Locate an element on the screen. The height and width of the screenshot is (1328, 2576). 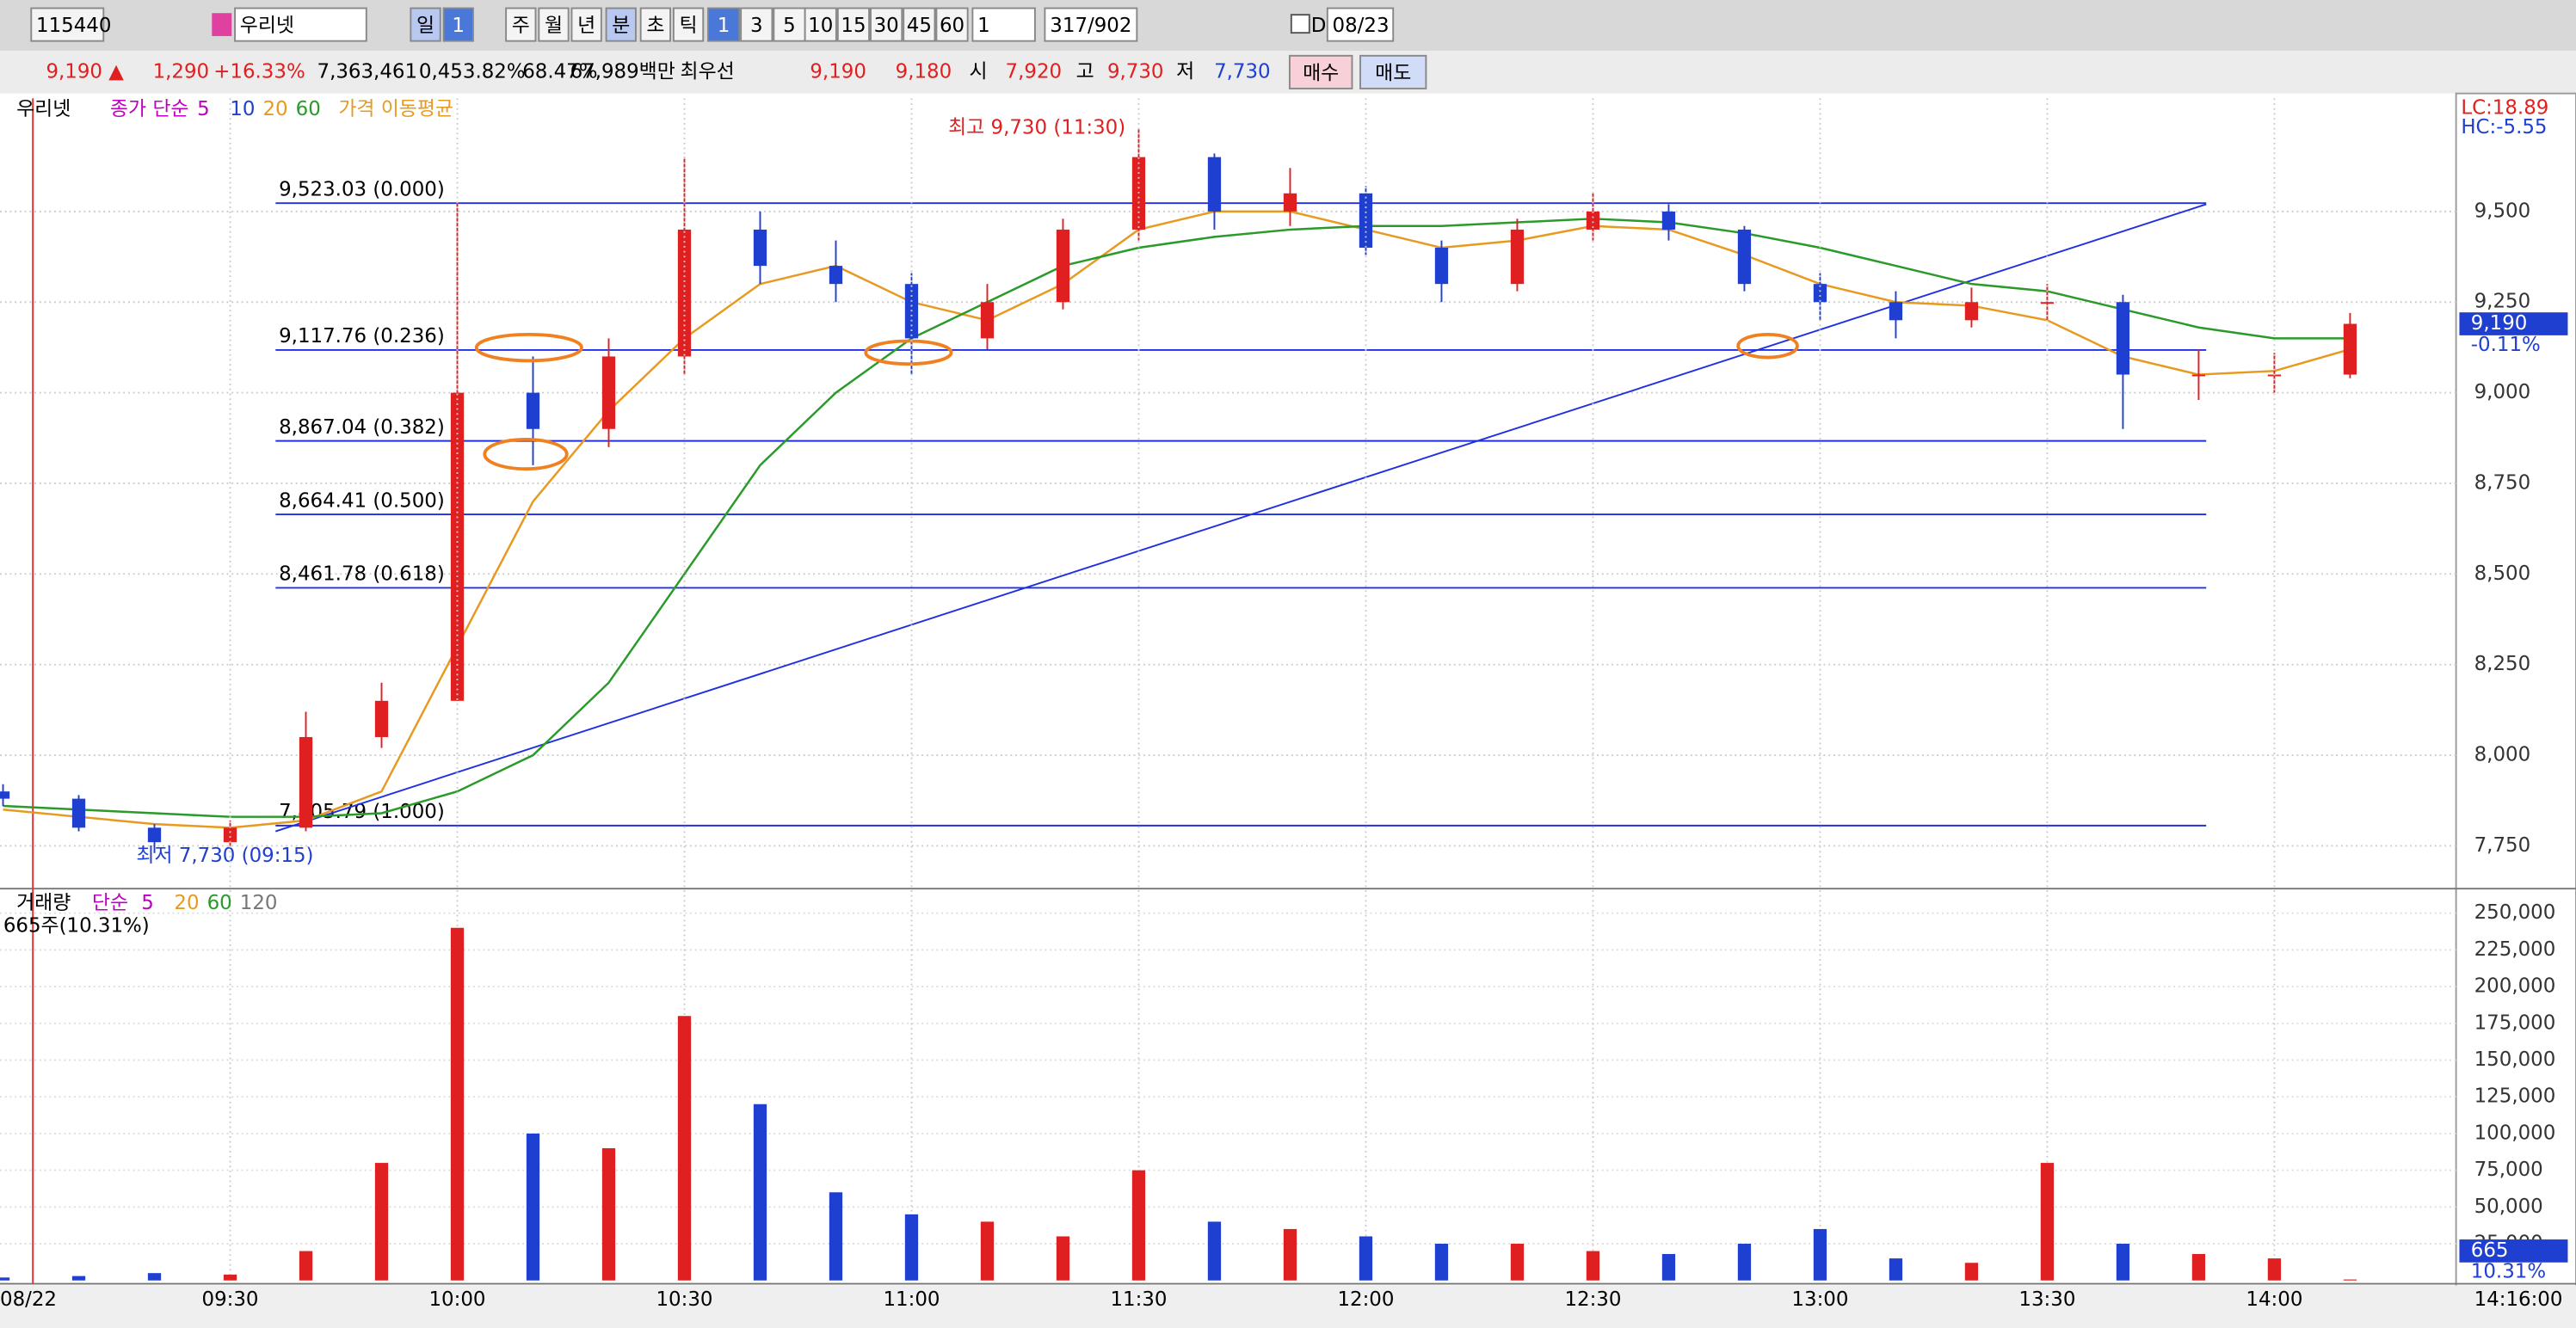
period-button: 일 is located at coordinates (425, 26).